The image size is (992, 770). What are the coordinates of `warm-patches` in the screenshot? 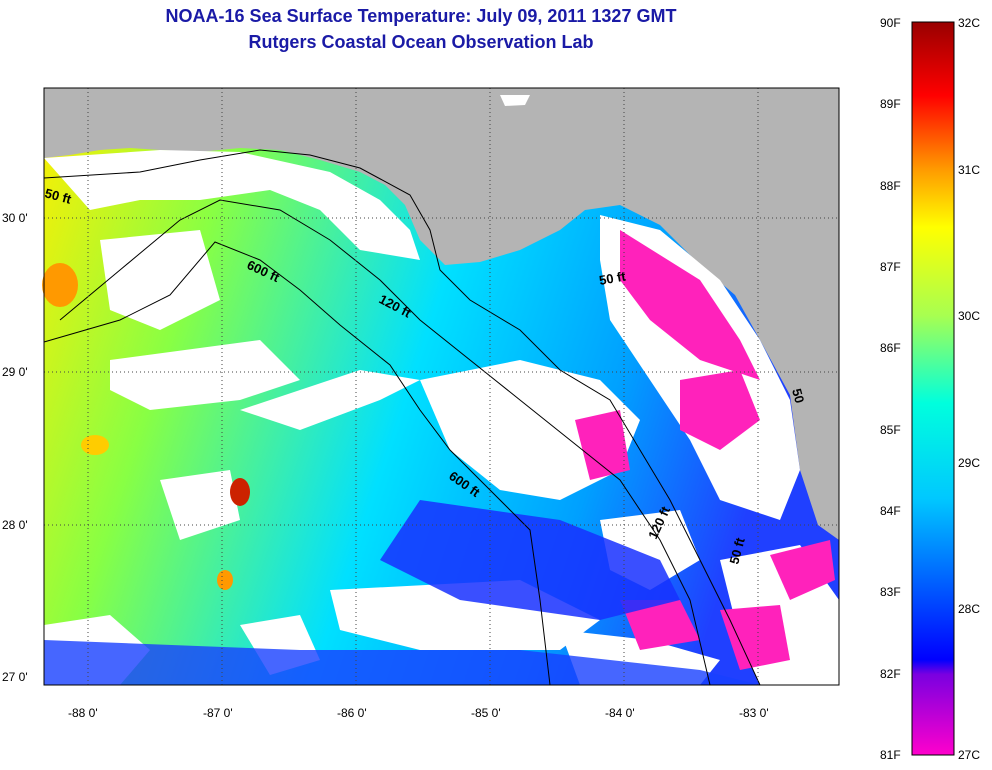 It's located at (146, 426).